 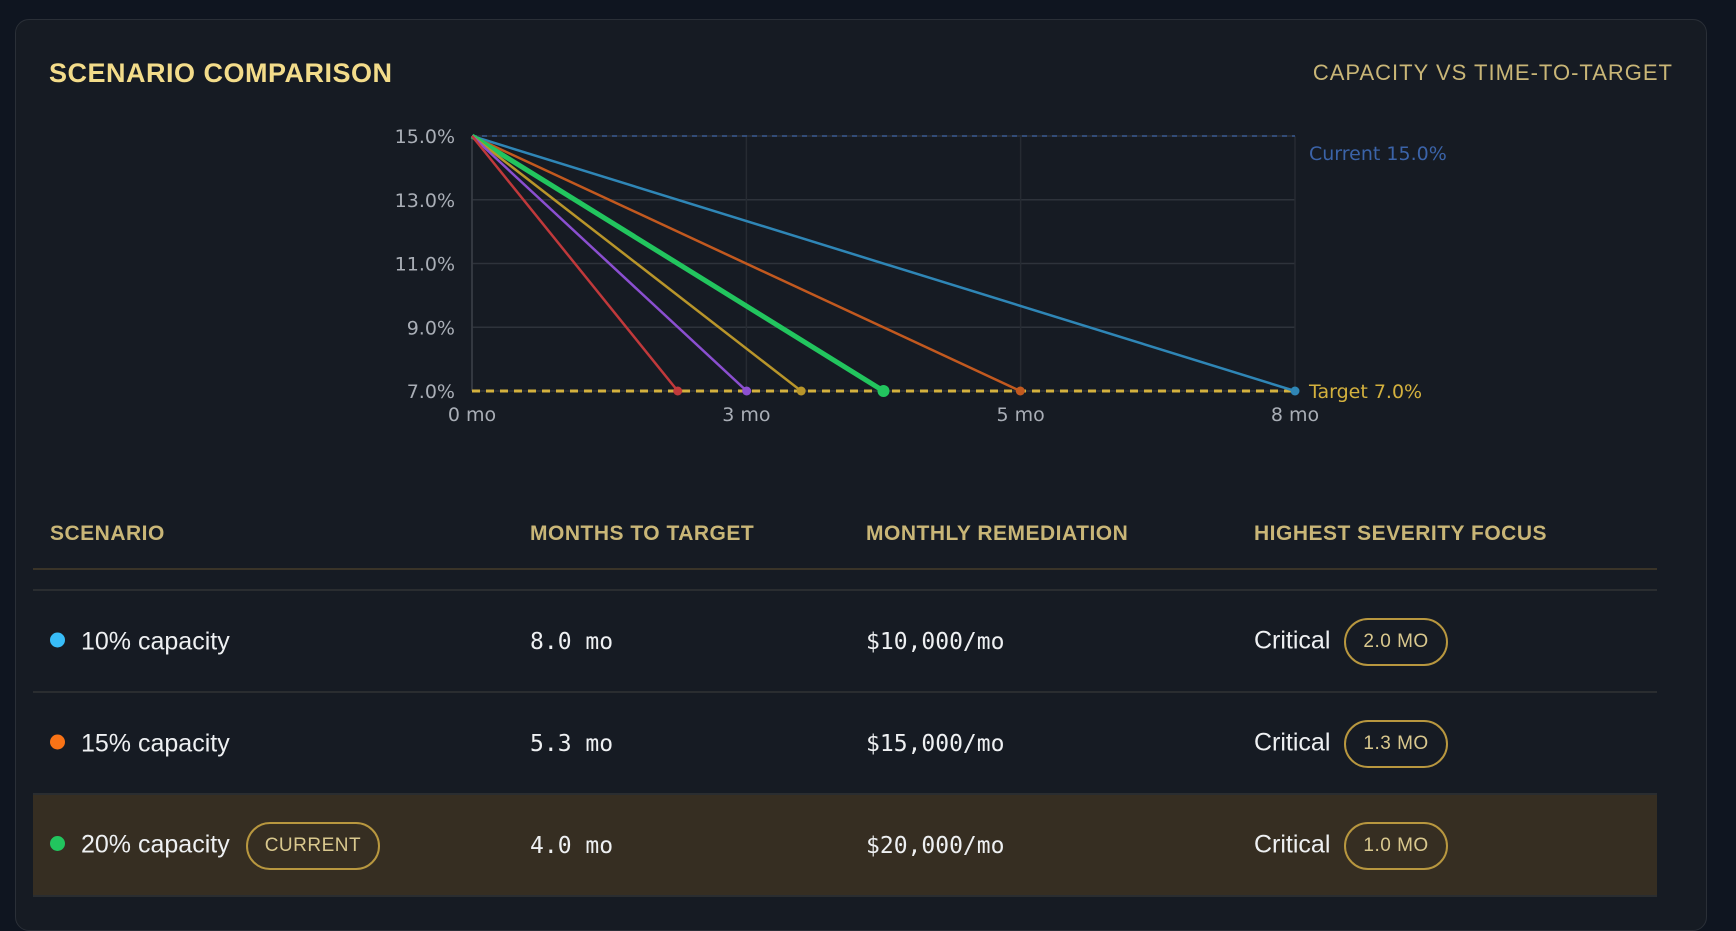 I want to click on x-tick-label: 3 mo, so click(x=746, y=415).